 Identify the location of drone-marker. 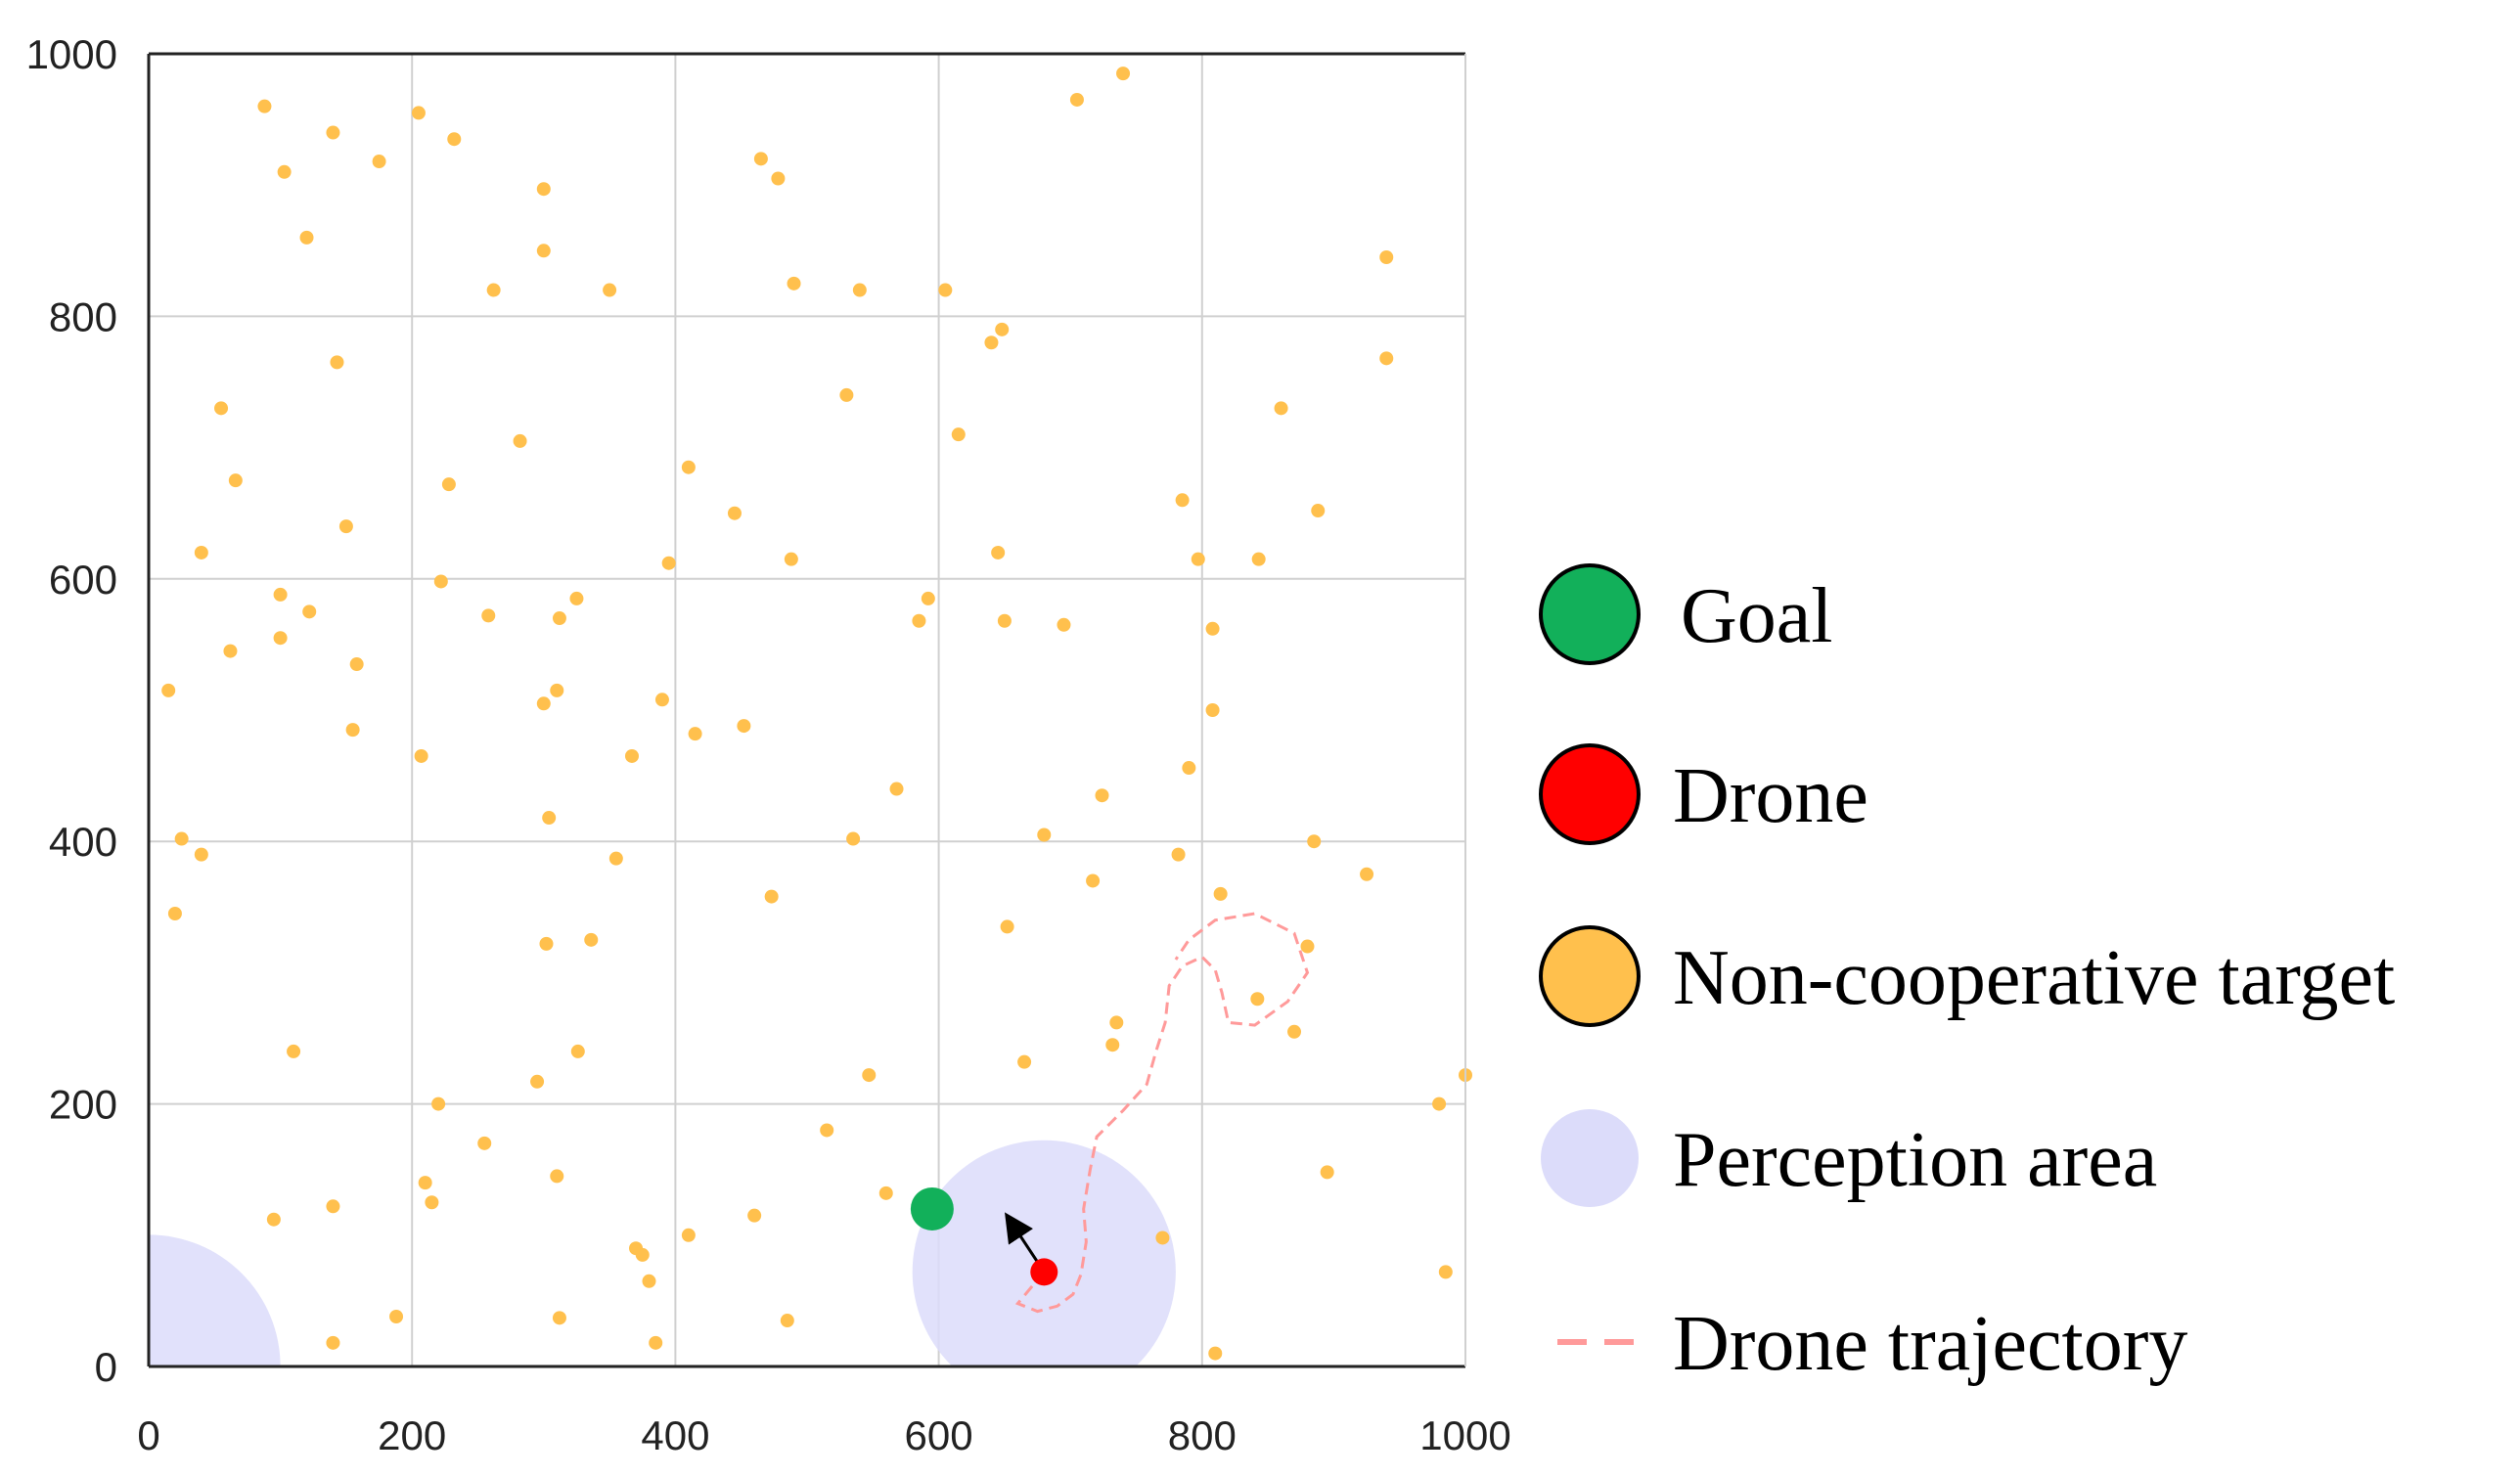
(1044, 1272).